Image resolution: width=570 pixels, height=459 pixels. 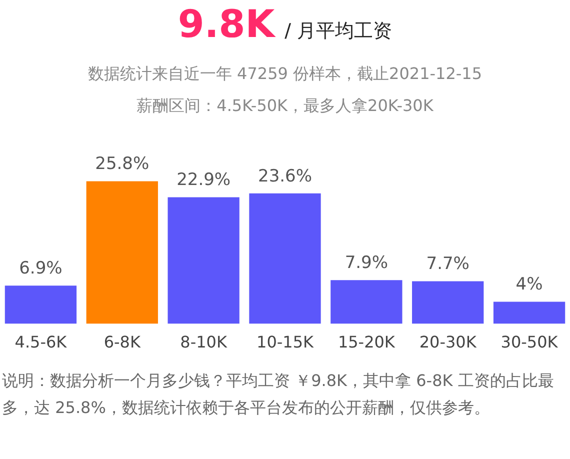 I want to click on text: 数据统计来自近一年 47259 份样本，截止2021-12-15, so click(x=285, y=74).